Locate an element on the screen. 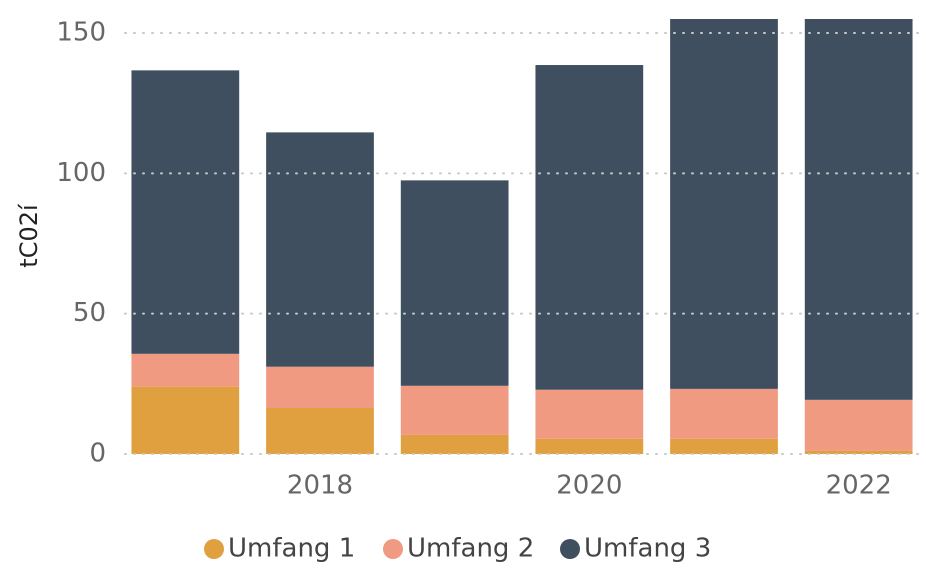 This screenshot has height=572, width=926. y-tick-label: 0 is located at coordinates (97, 454).